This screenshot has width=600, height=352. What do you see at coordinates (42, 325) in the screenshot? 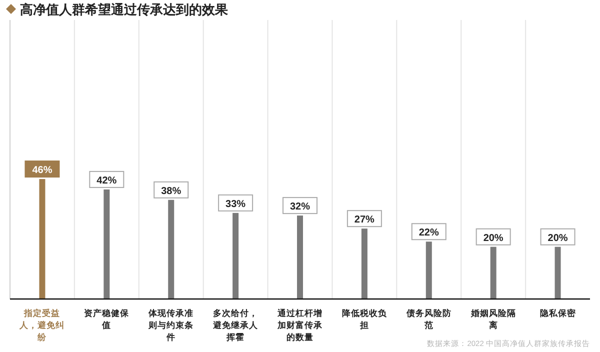
I see `x-tick-label: 指定受益人，避免纠纷` at bounding box center [42, 325].